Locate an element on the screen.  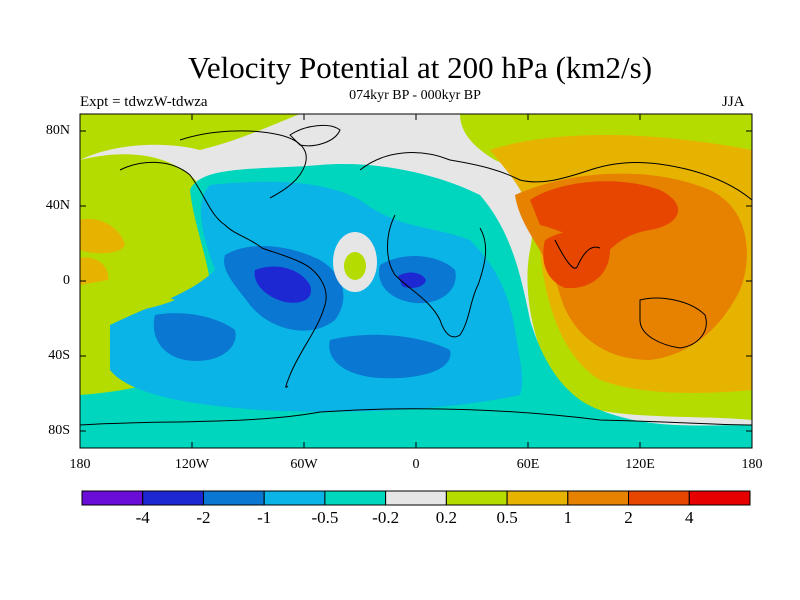
colorbar-label: -1 is located at coordinates (264, 517).